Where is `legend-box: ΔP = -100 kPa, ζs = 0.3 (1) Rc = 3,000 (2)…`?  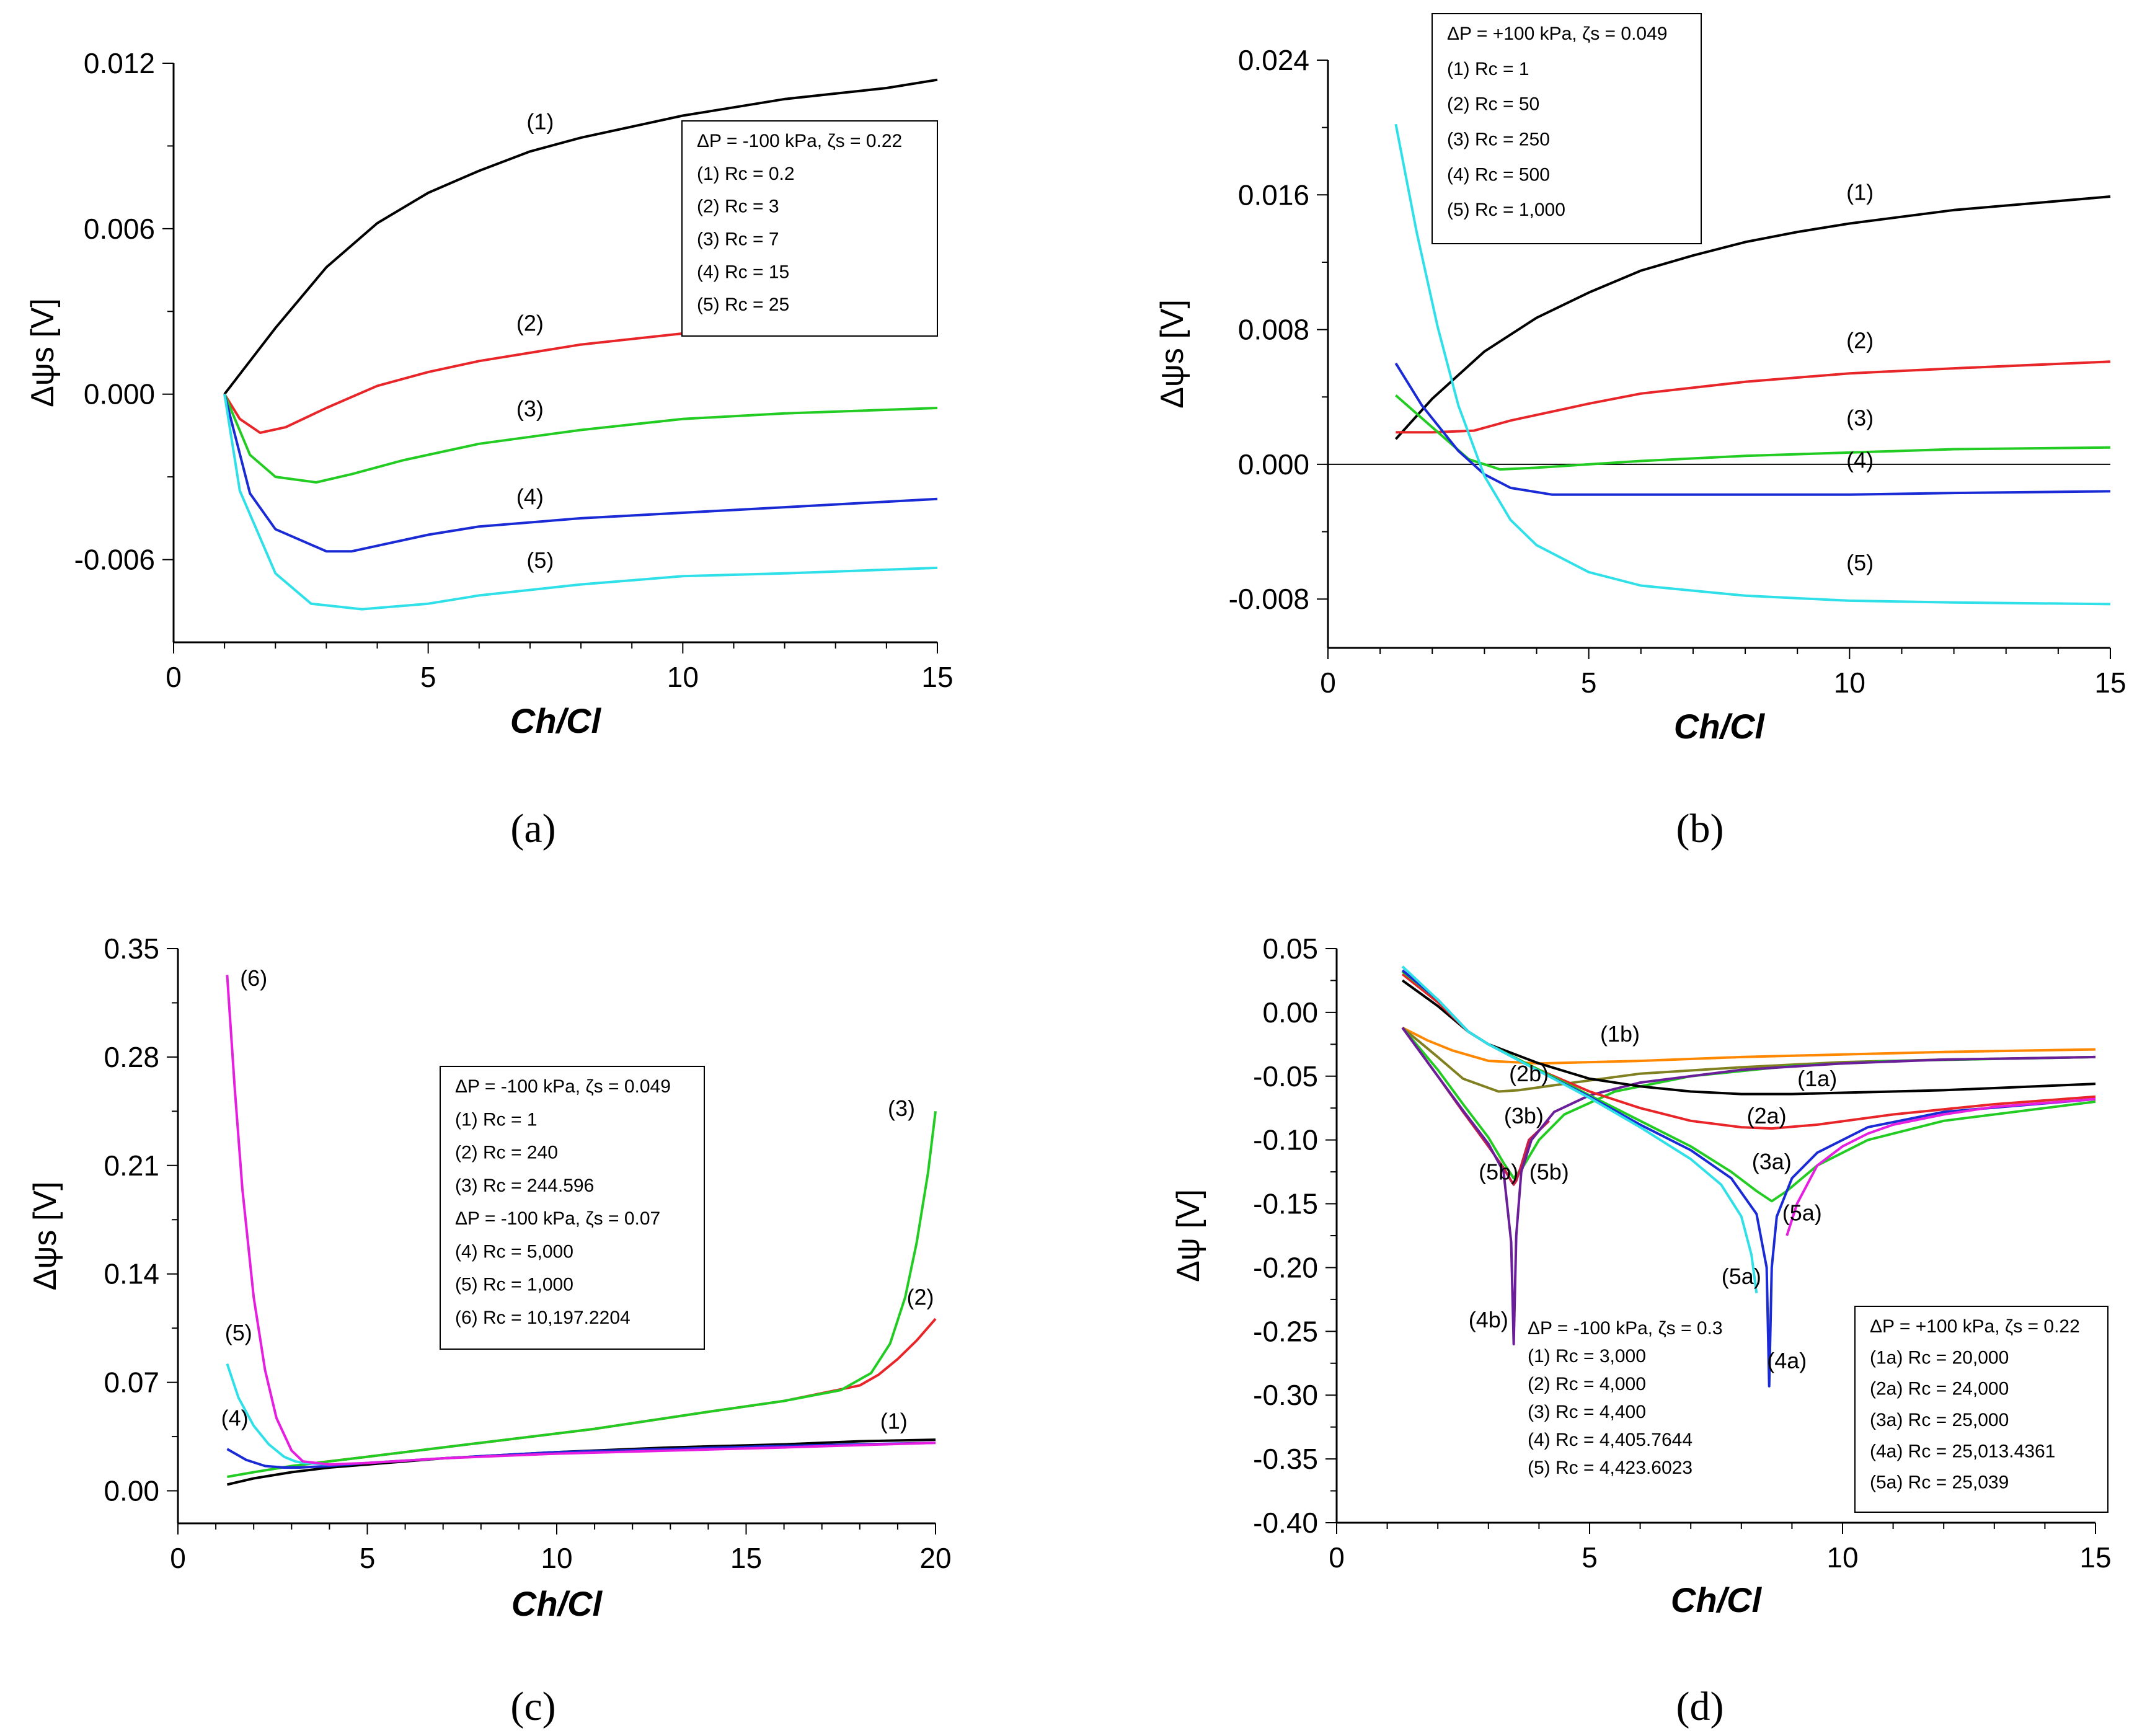 legend-box: ΔP = -100 kPa, ζs = 0.3 (1) Rc = 3,000 (2)… is located at coordinates (1626, 1398).